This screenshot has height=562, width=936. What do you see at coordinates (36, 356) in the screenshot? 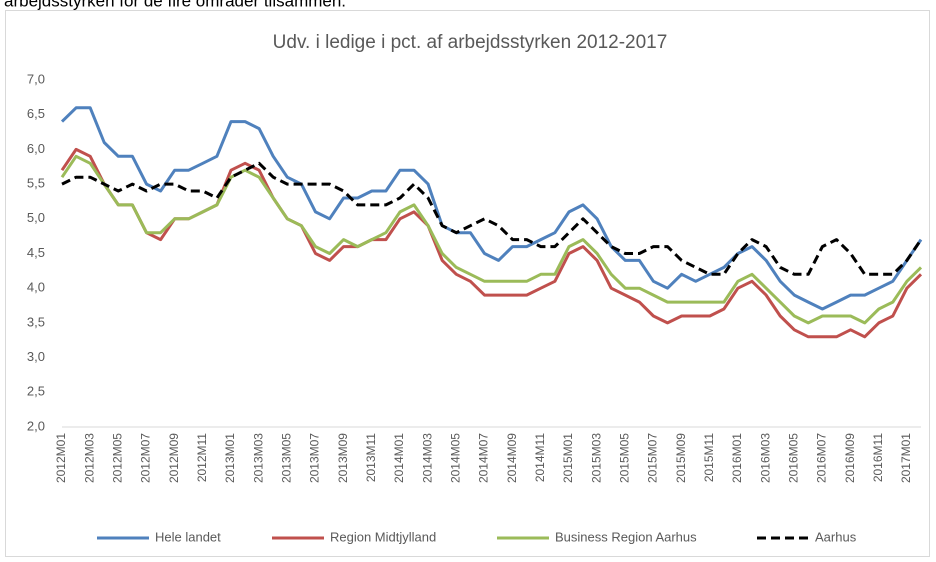
I see `y-tick-label: 3,0` at bounding box center [36, 356].